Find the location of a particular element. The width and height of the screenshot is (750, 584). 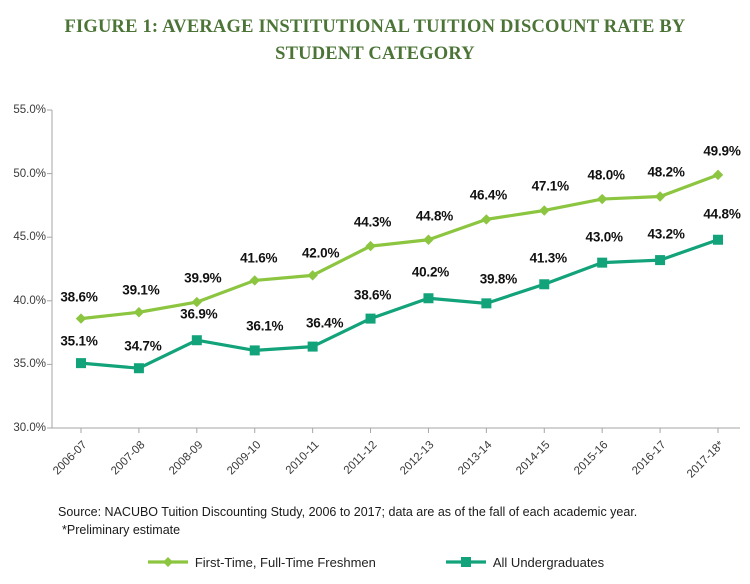

x-axis-tick-label: 2015-16 is located at coordinates (591, 458).